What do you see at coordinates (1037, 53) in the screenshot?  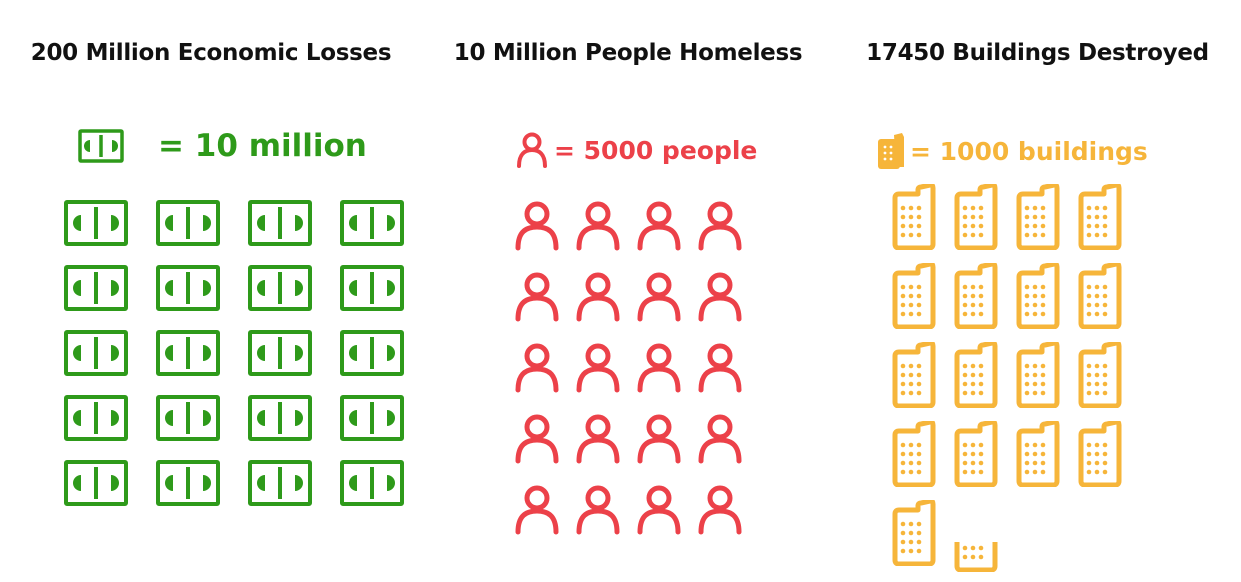 I see `chart-title: 17450 Buildings Destroyed` at bounding box center [1037, 53].